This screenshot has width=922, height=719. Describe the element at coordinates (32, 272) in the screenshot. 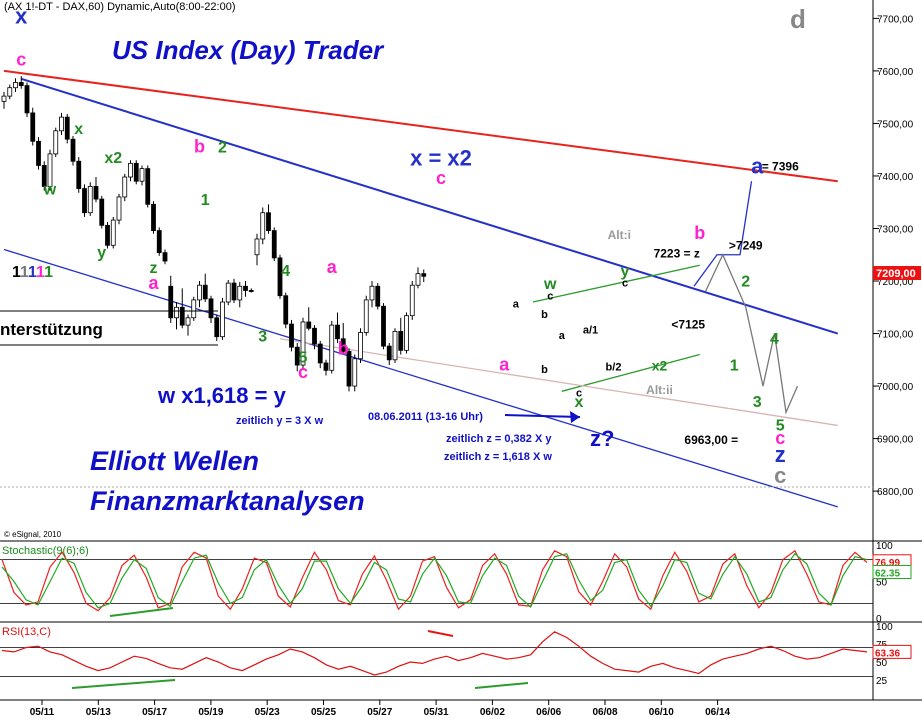

I see `degree-legend: 11111` at that location.